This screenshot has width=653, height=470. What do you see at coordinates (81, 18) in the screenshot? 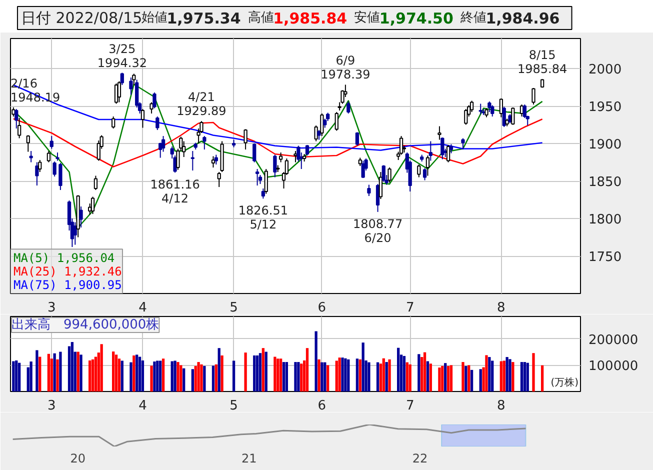
I see `chart-title: 日付 2022/08/15` at bounding box center [81, 18].